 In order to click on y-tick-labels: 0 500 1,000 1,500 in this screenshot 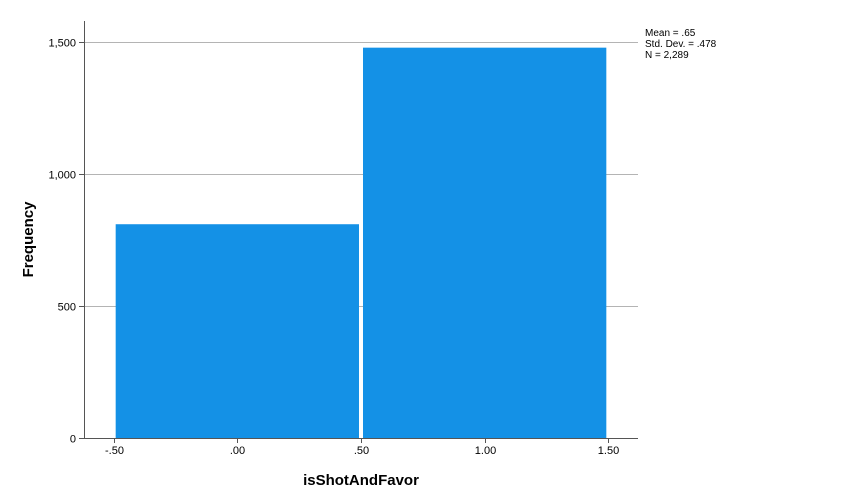, I will do `click(62, 242)`.